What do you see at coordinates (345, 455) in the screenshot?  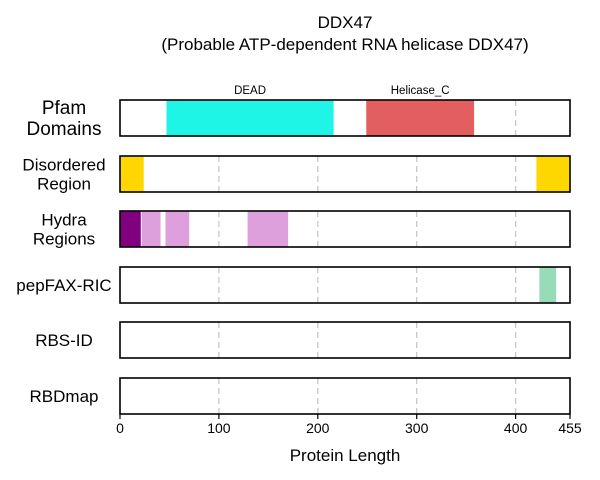 I see `x-axis-label: Protein Length` at bounding box center [345, 455].